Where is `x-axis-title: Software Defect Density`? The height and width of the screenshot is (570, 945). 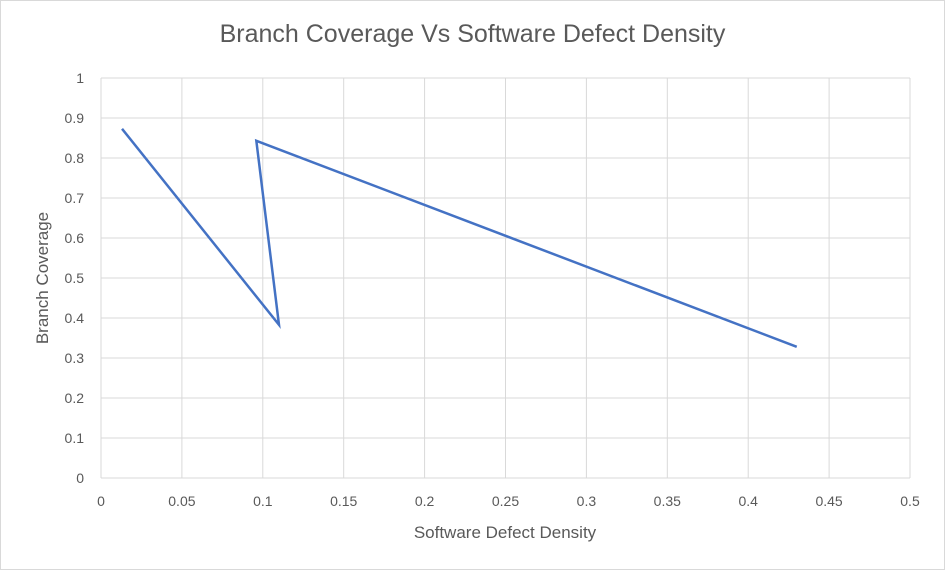 x-axis-title: Software Defect Density is located at coordinates (505, 532).